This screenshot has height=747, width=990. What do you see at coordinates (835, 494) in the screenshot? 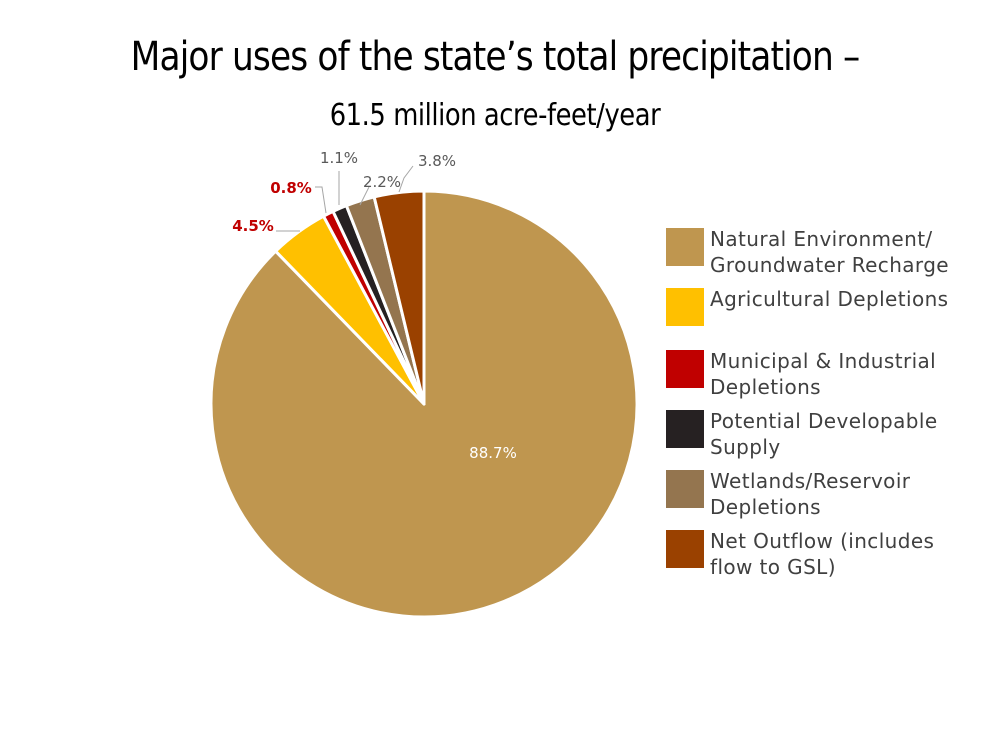
I see `legend-label: Wetlands/Reservoir Depletions` at bounding box center [835, 494].